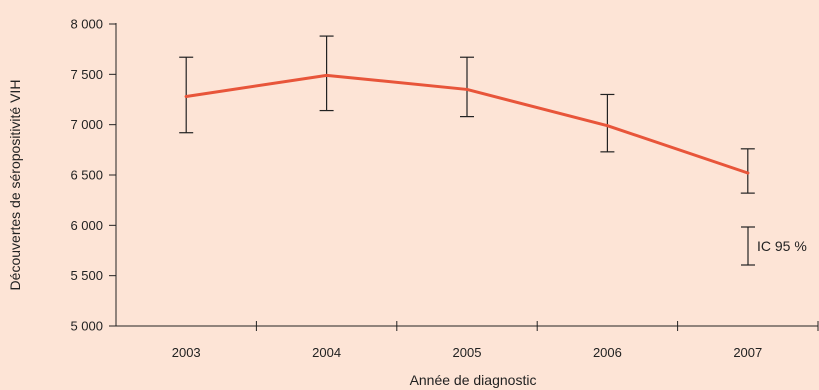  I want to click on x-tick-label: 2007, so click(747, 352).